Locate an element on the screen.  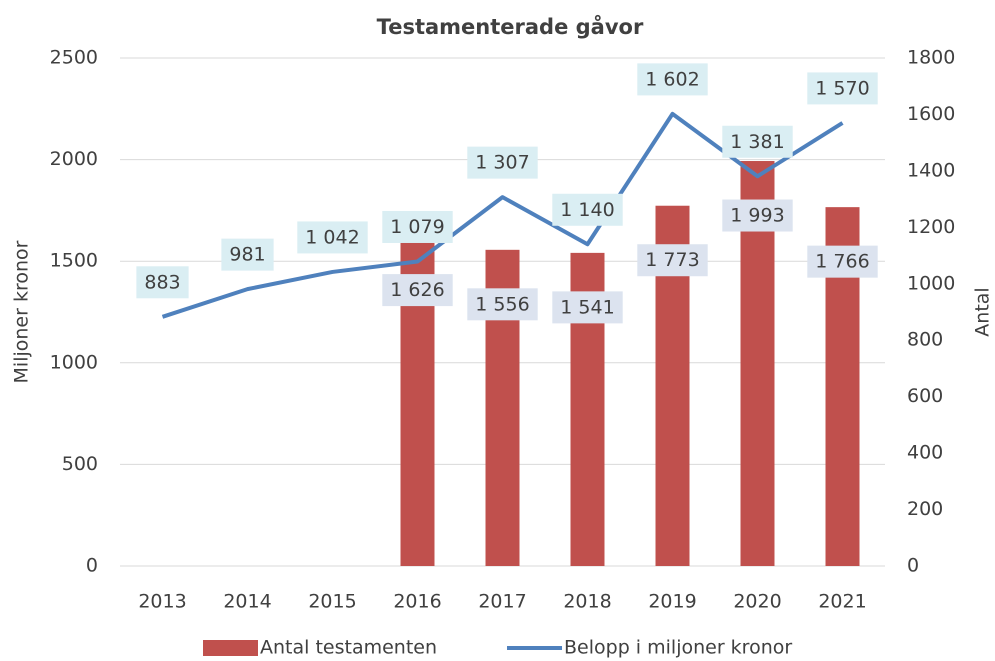
data-label: 1 307 is located at coordinates (502, 163).